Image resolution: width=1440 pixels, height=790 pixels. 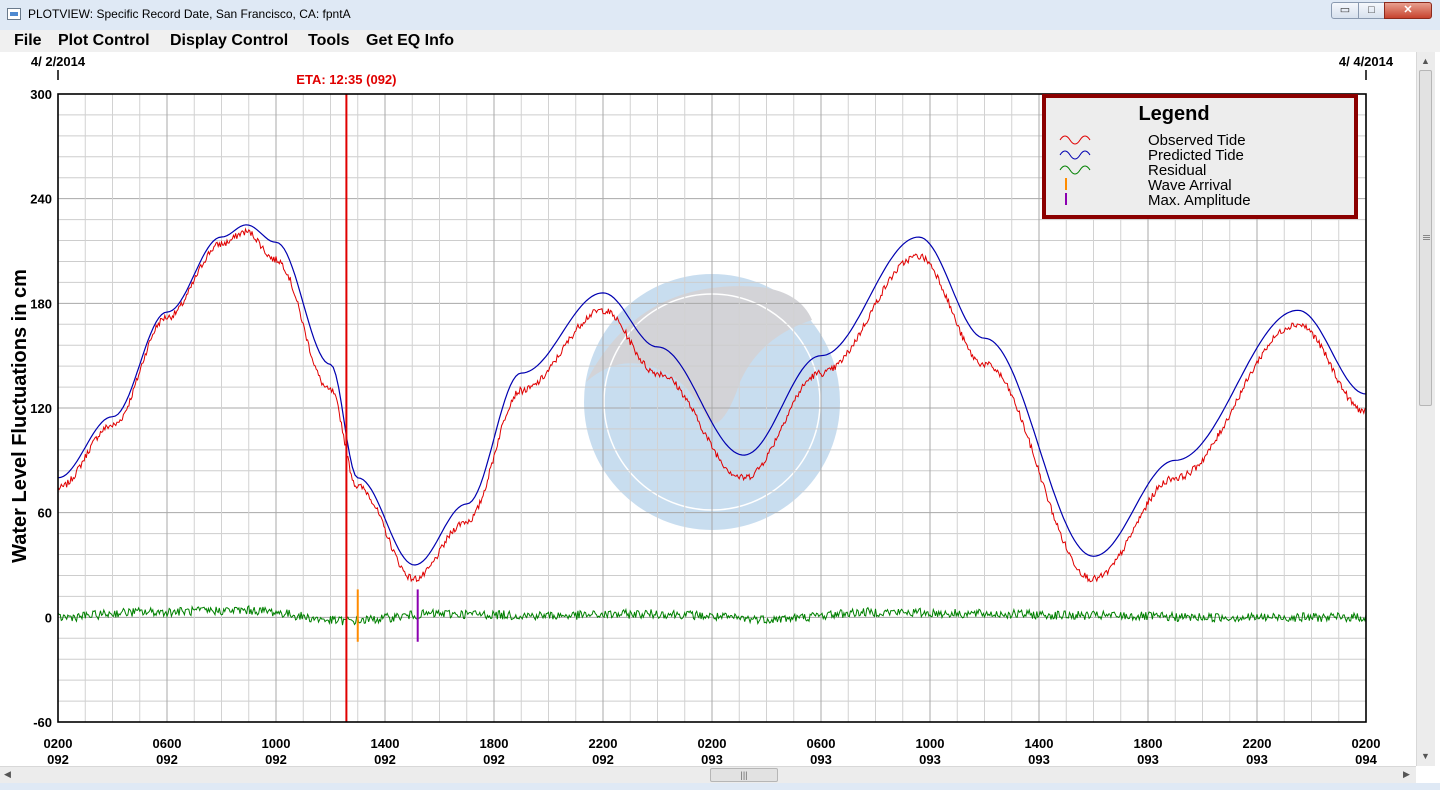 I want to click on menu-get-eq-info: Get EQ Info, so click(x=410, y=40).